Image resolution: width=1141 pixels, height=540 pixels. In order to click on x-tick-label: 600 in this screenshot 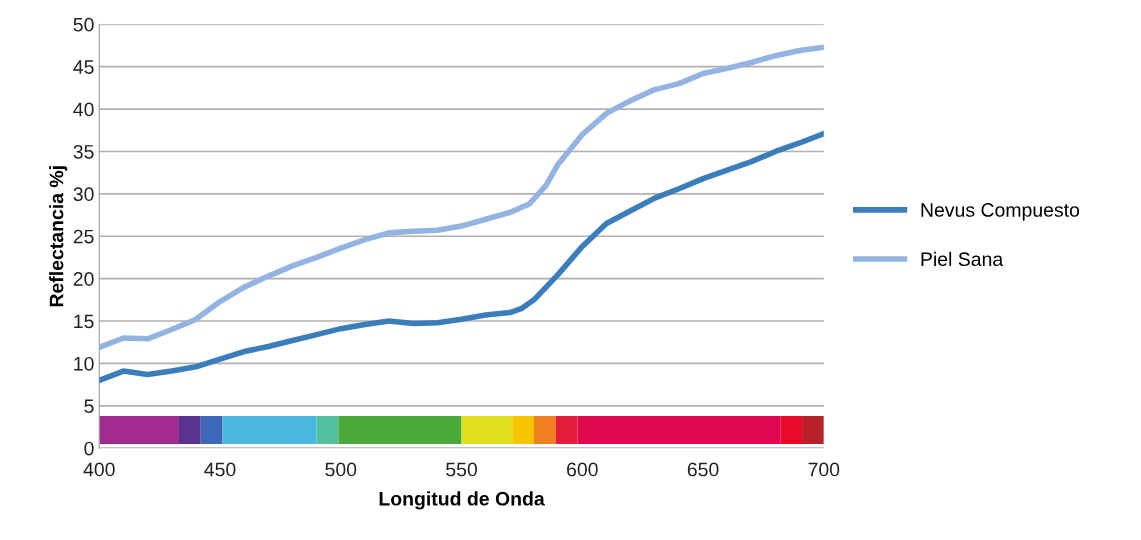, I will do `click(582, 469)`.